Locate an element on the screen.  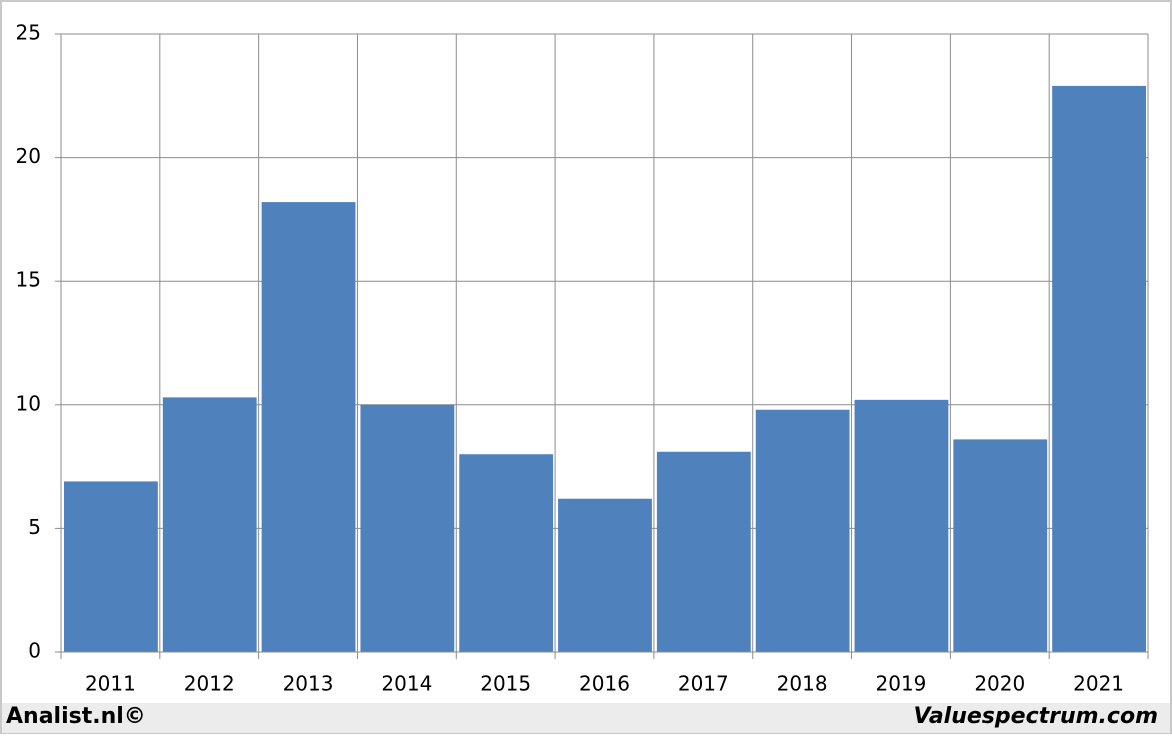
x-tick-label: 2020 is located at coordinates (999, 684).